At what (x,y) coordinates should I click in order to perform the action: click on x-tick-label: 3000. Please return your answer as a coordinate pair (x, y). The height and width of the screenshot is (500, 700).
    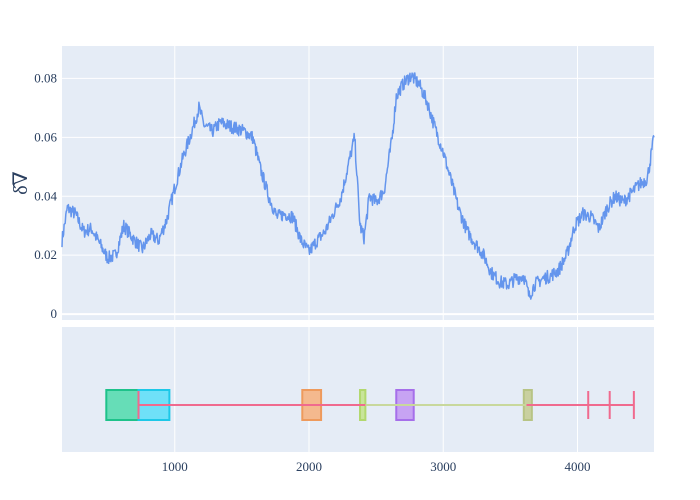
    Looking at the image, I should click on (443, 466).